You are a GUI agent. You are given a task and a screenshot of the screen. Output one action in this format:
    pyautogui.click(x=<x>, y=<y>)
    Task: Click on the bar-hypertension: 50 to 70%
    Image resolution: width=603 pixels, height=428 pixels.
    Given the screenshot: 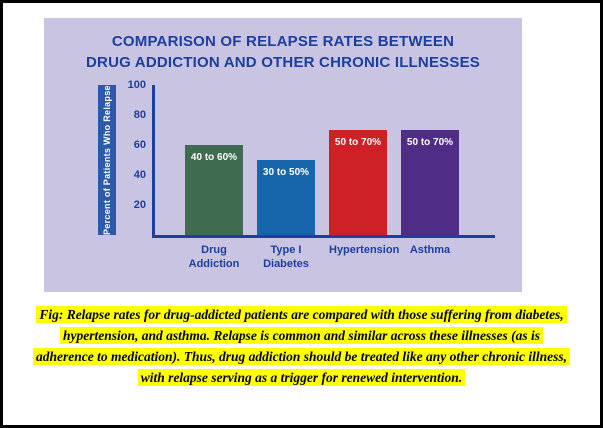 What is the action you would take?
    pyautogui.click(x=358, y=182)
    